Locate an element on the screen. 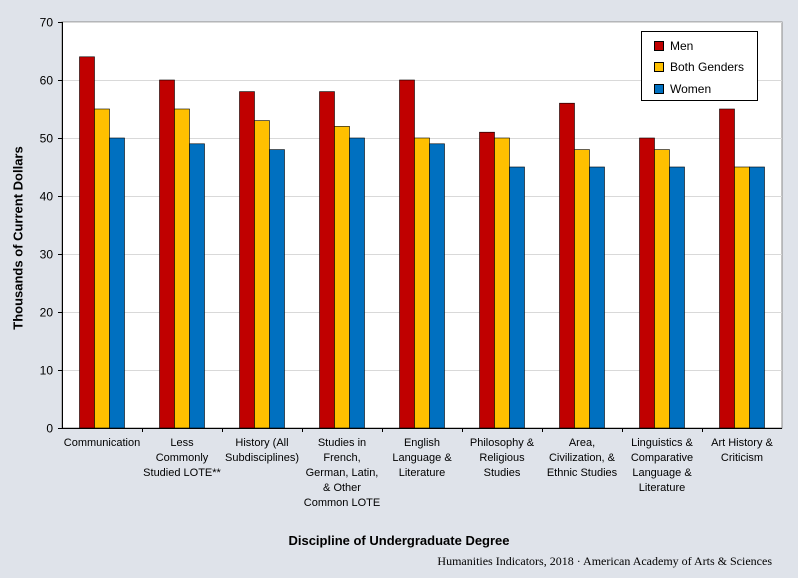  x-tick-label: Less Commonly Studied LOTE** is located at coordinates (182, 458).